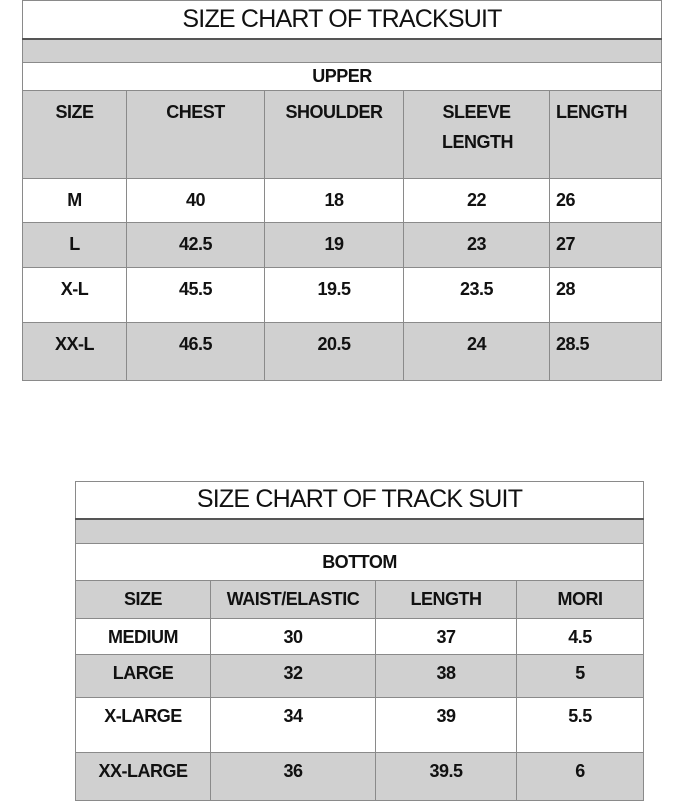 The height and width of the screenshot is (801, 683). I want to click on measurement-cell: 40, so click(195, 200).